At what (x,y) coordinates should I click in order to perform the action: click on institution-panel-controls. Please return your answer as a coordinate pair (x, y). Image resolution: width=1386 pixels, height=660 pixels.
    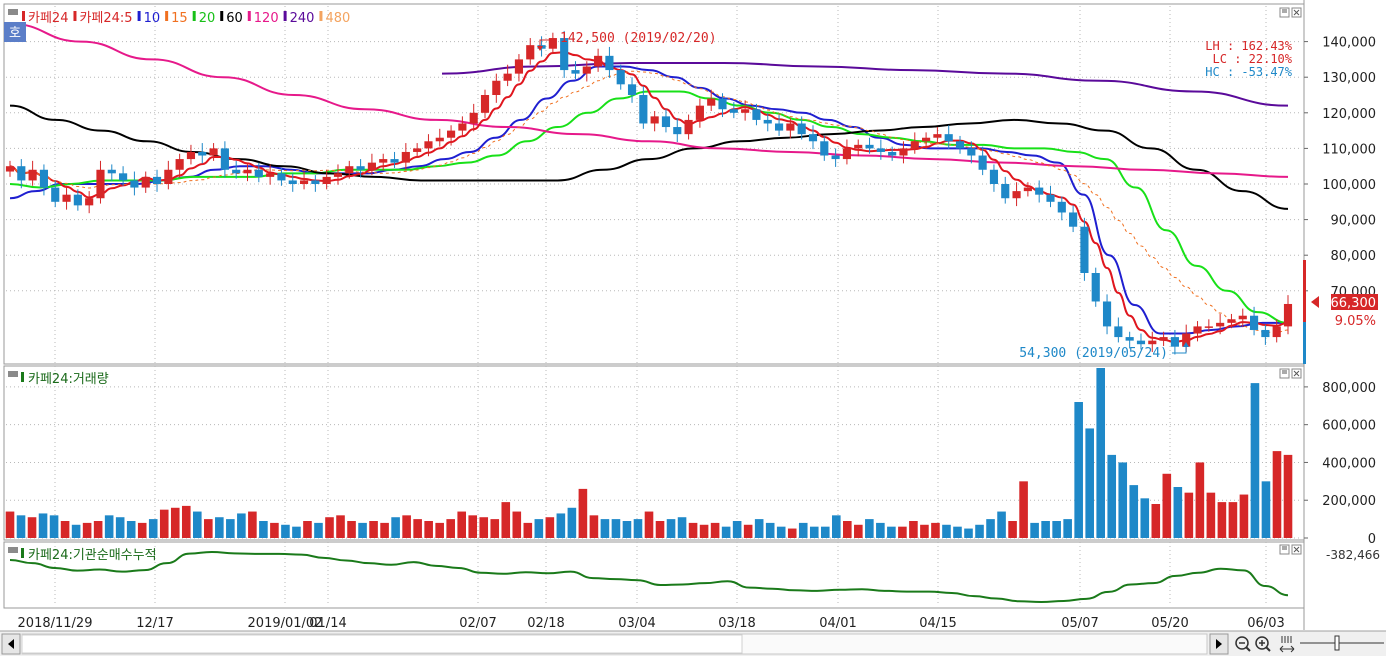
    Looking at the image, I should click on (1290, 549).